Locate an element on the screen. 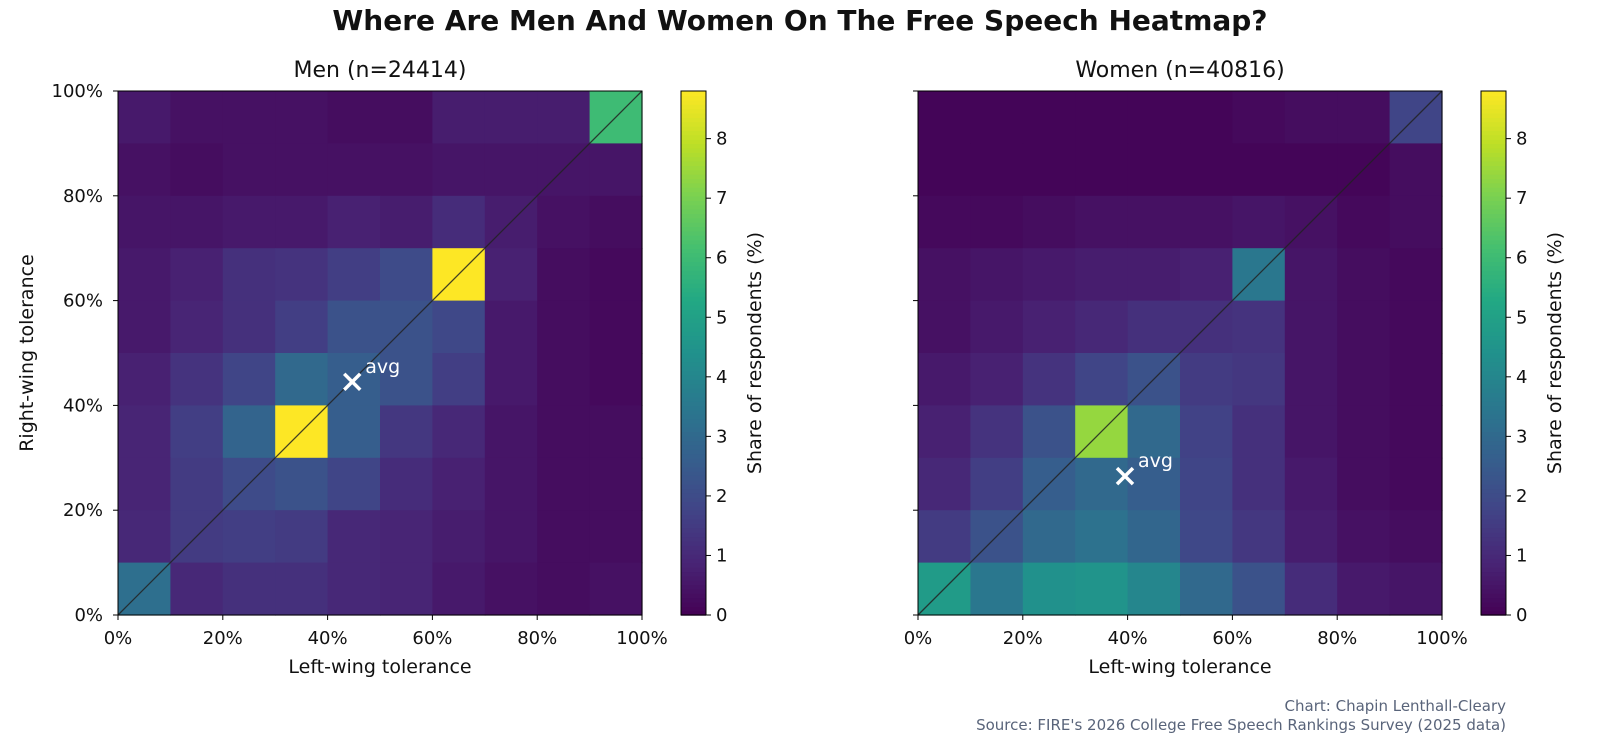 This screenshot has height=745, width=1600. men-y-tick-label: 20% is located at coordinates (83, 510).